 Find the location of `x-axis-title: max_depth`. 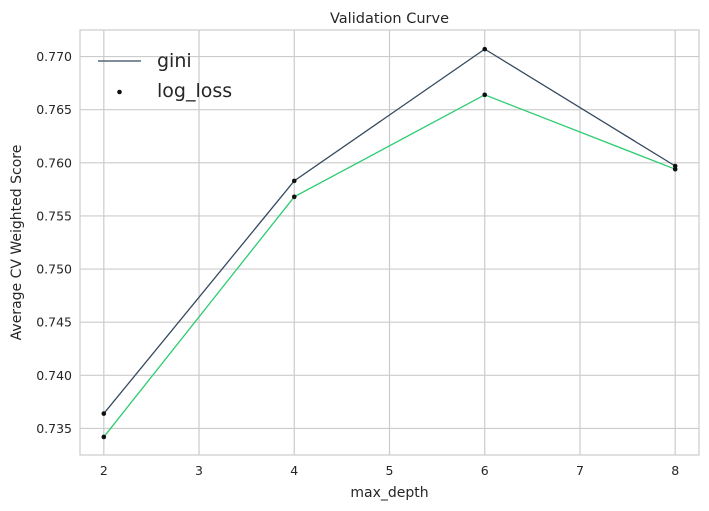

x-axis-title: max_depth is located at coordinates (389, 493).